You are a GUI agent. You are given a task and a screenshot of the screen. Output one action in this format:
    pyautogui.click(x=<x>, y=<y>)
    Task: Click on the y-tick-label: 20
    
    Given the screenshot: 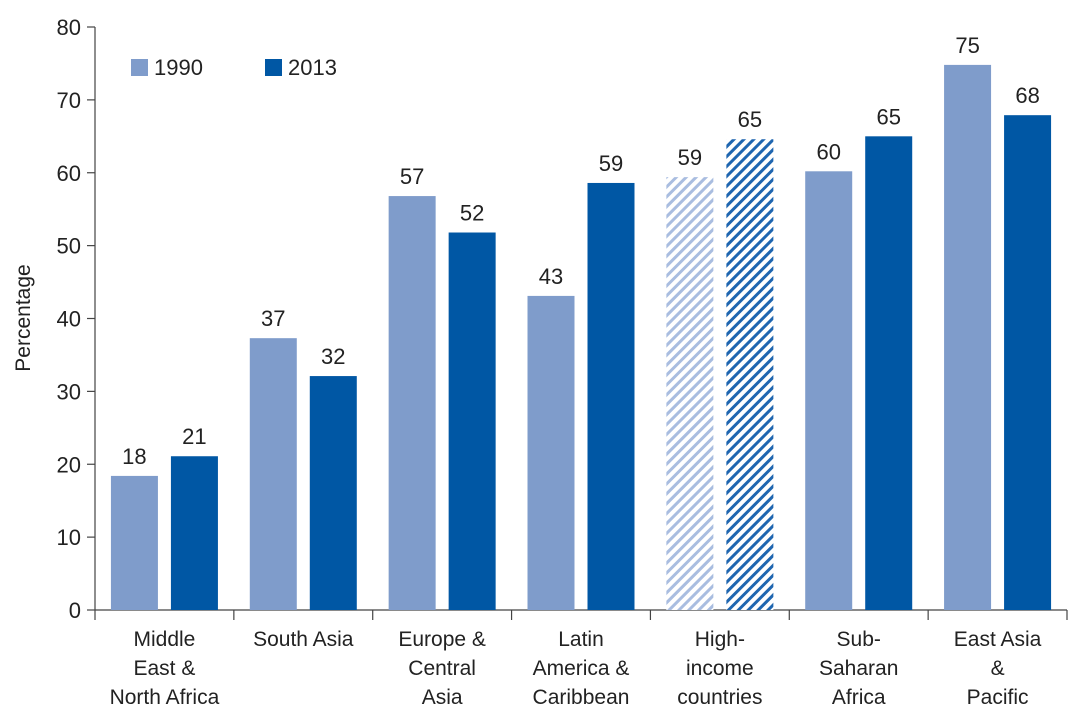 What is the action you would take?
    pyautogui.click(x=69, y=464)
    